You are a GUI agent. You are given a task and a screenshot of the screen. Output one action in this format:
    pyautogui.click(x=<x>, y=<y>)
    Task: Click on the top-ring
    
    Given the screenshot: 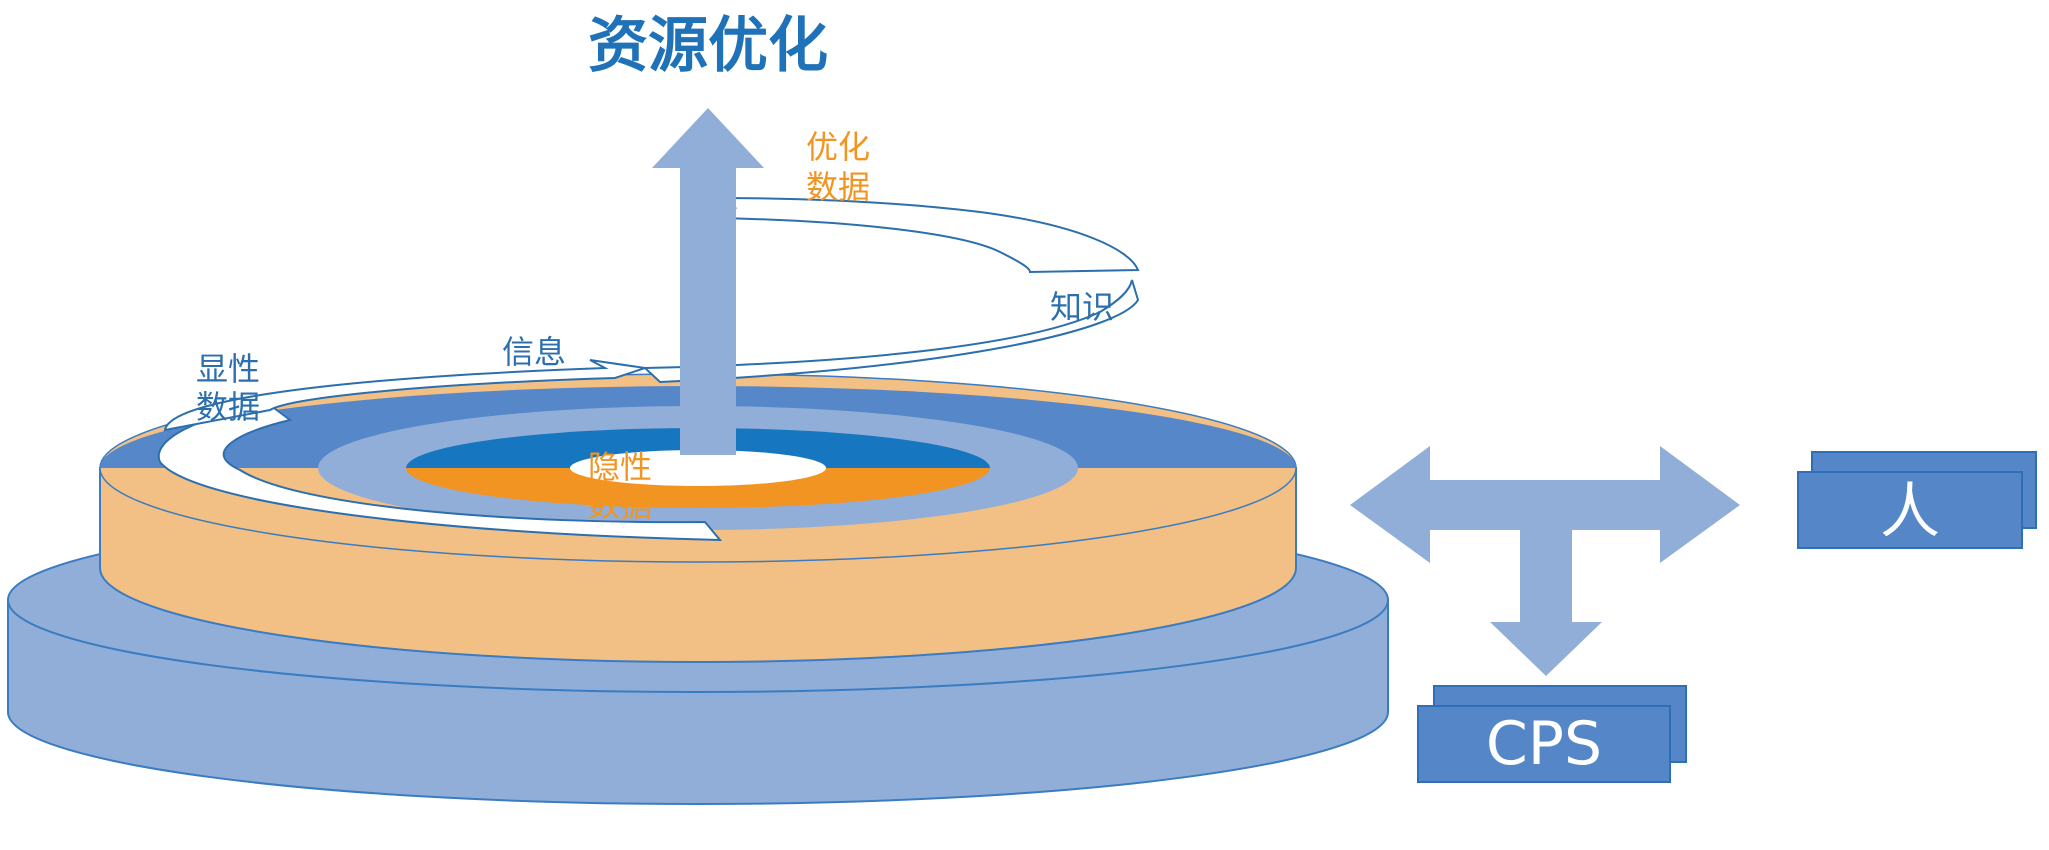 What is the action you would take?
    pyautogui.click(x=698, y=458)
    